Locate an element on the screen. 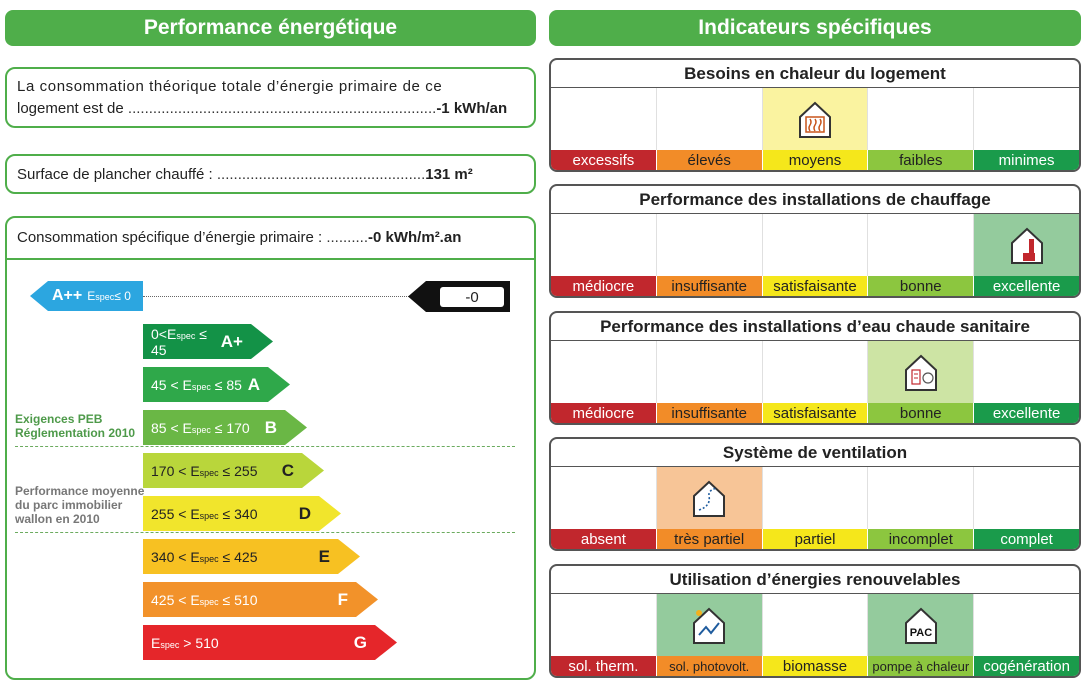 The width and height of the screenshot is (1089, 685). average-divider is located at coordinates (265, 532).